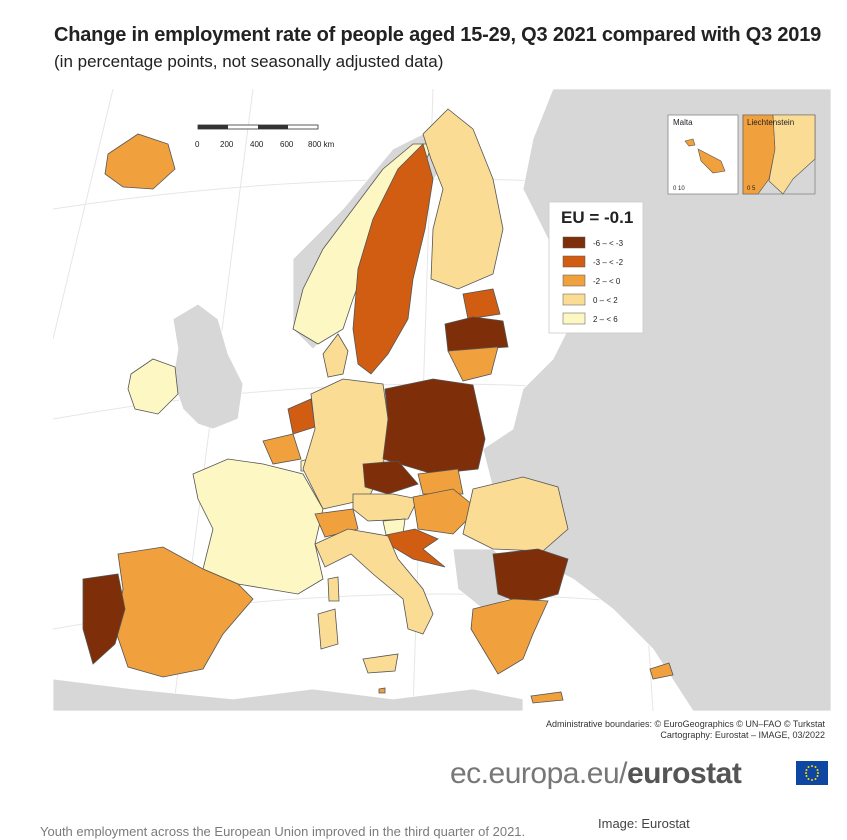 This screenshot has height=840, width=847. I want to click on region-czechia, so click(390, 477).